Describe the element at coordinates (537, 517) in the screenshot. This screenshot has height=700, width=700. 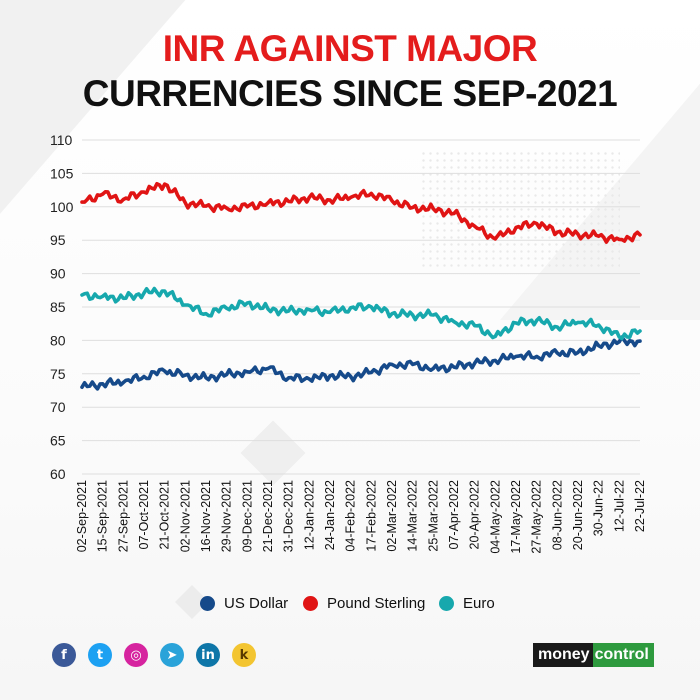
I see `x-tick-label: 27-May-2022` at that location.